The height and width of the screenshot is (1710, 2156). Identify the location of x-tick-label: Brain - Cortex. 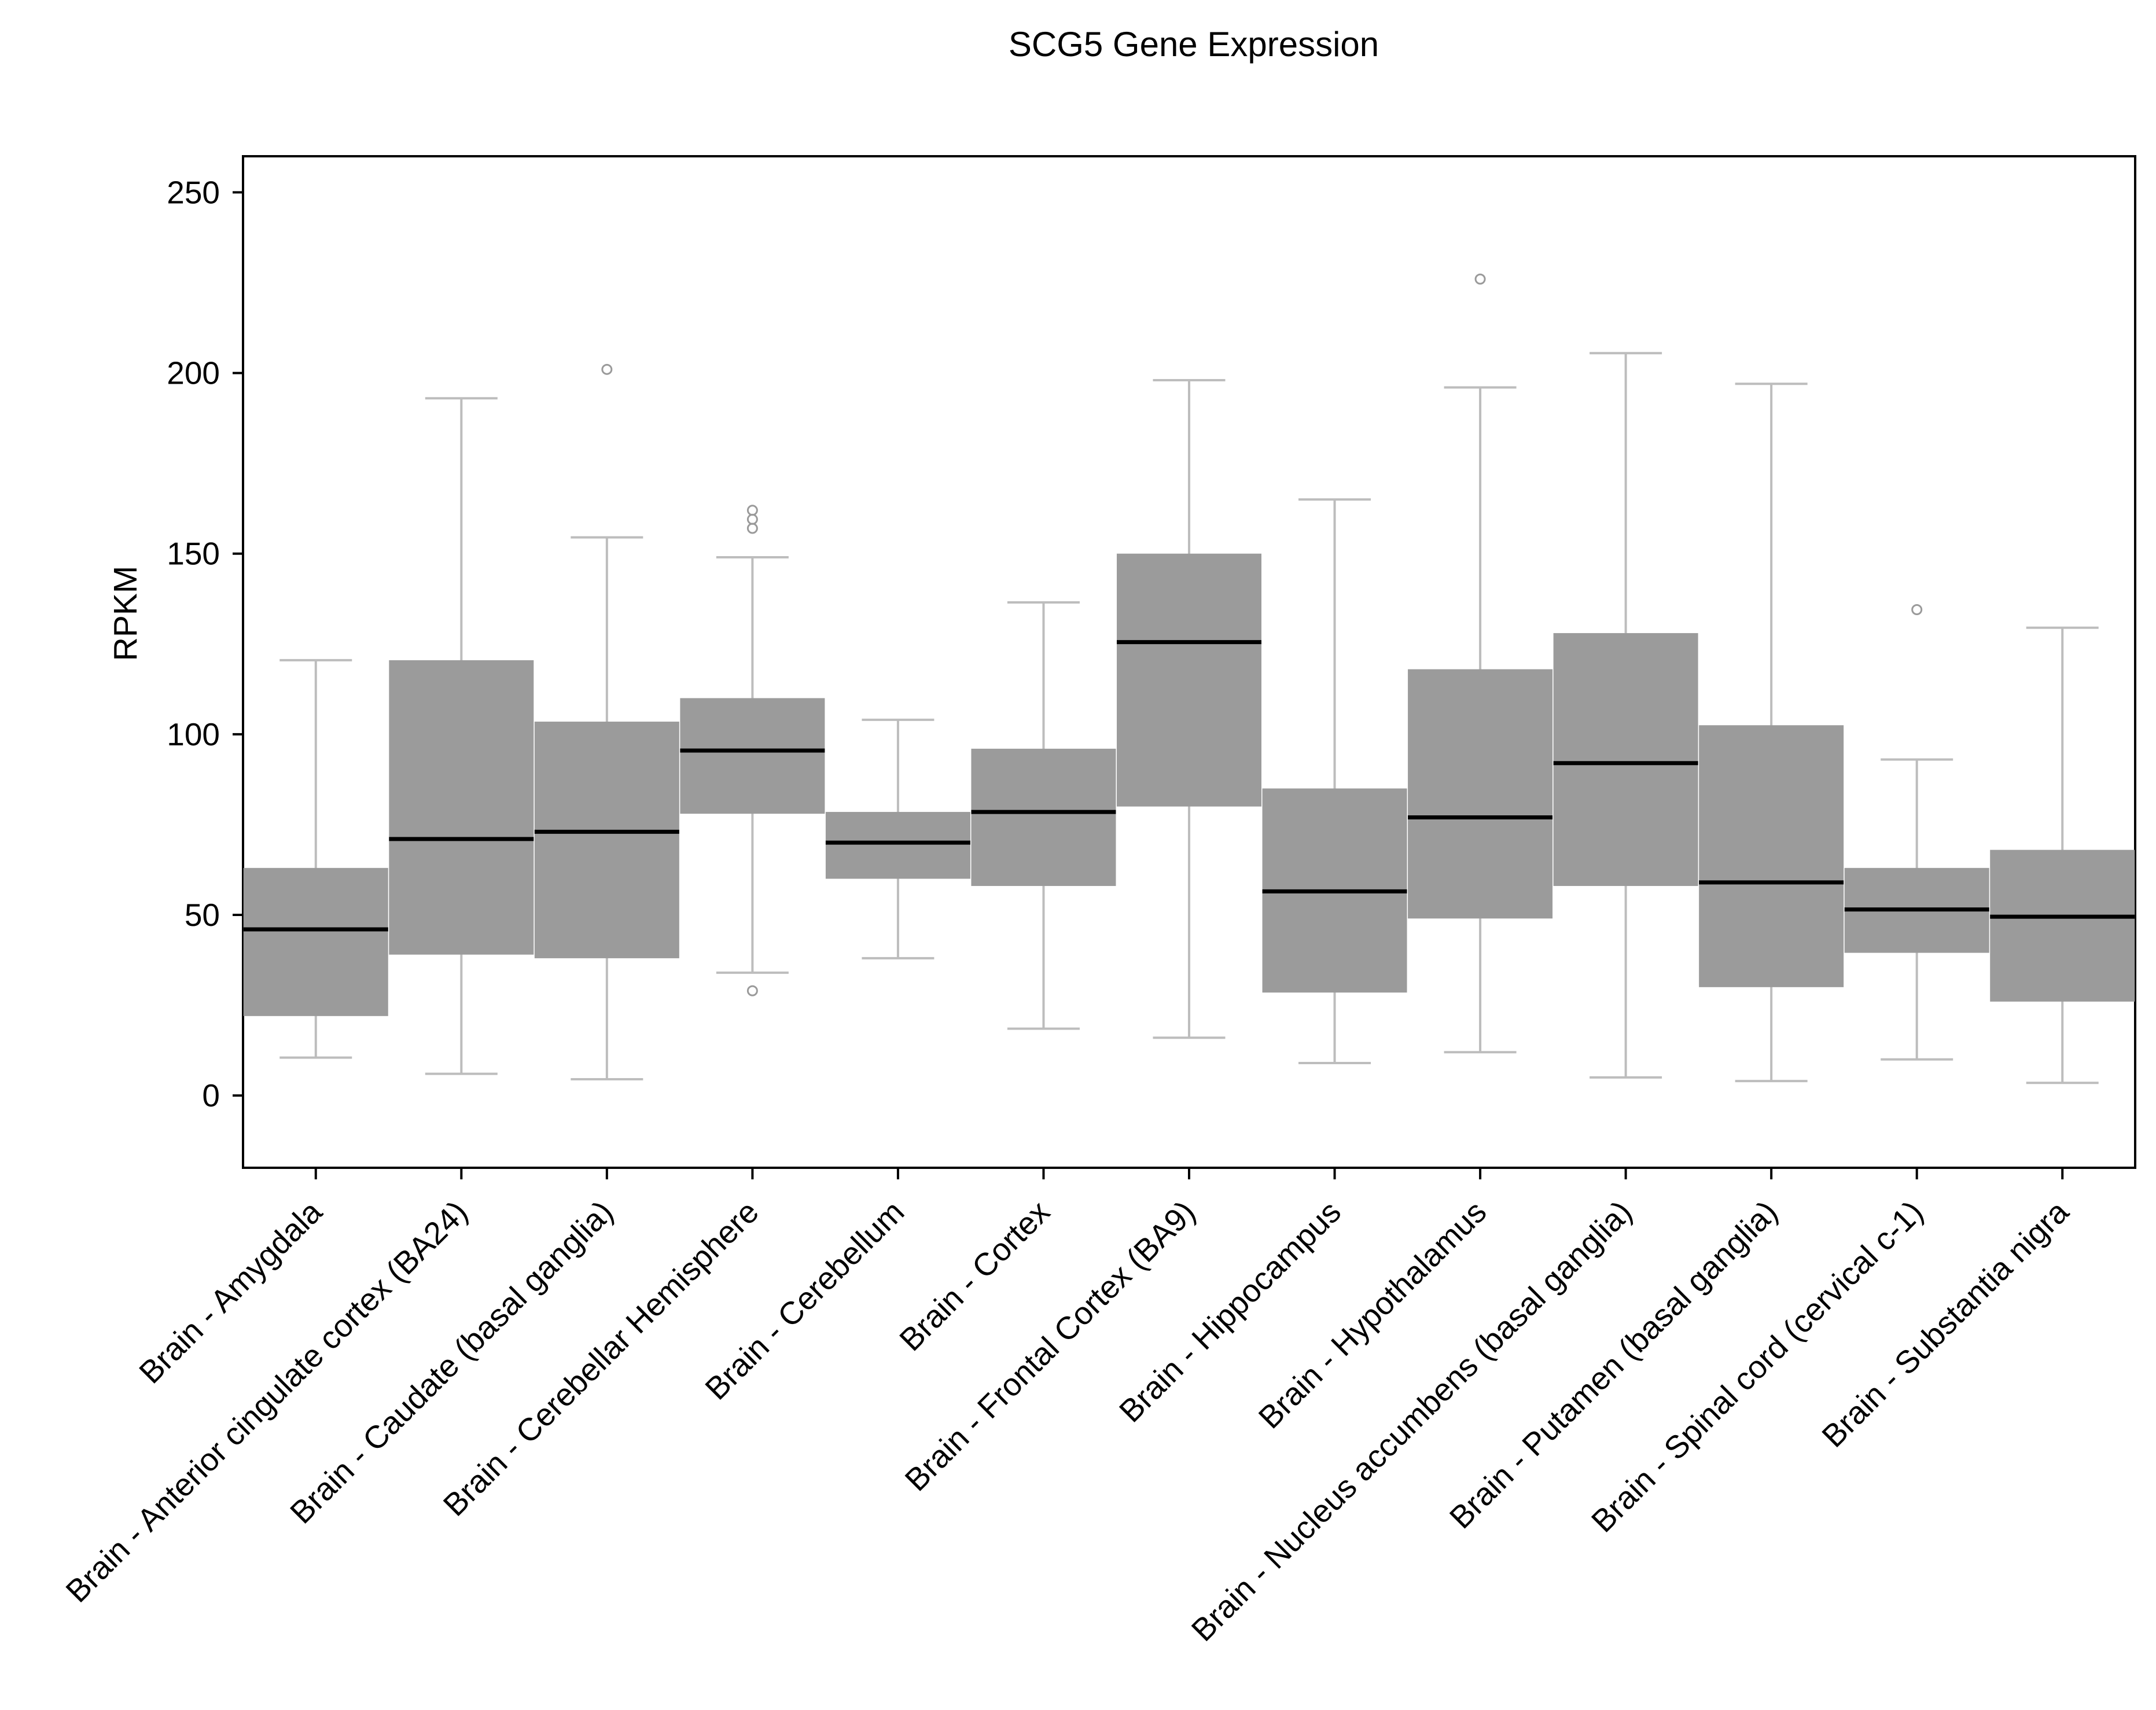
(974, 1276).